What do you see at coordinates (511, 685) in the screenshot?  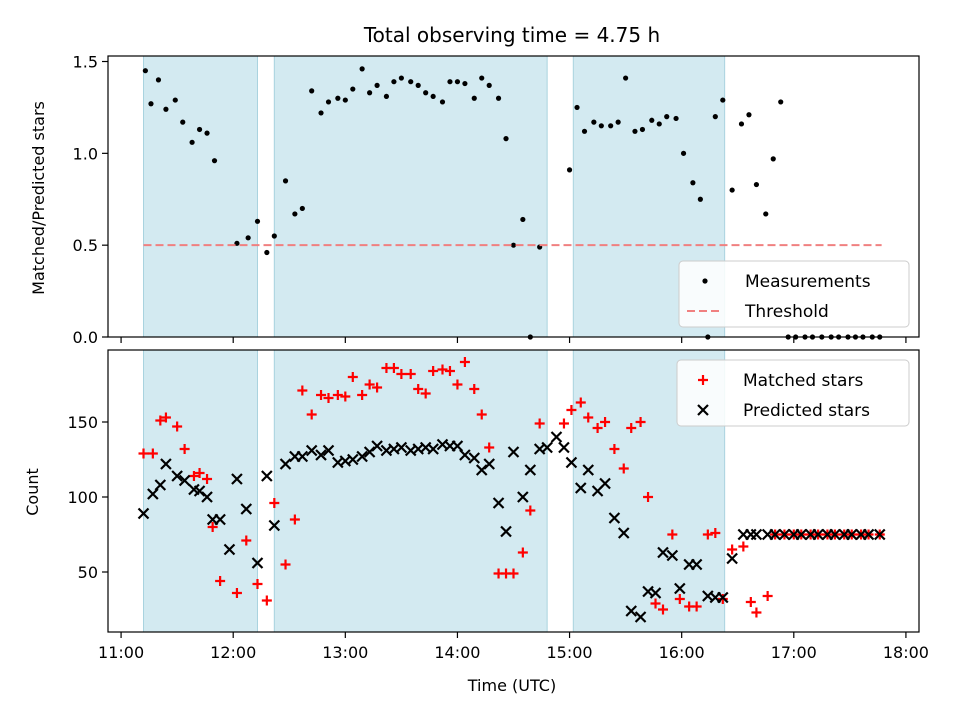 I see `x-axis-label: Time (UTC)` at bounding box center [511, 685].